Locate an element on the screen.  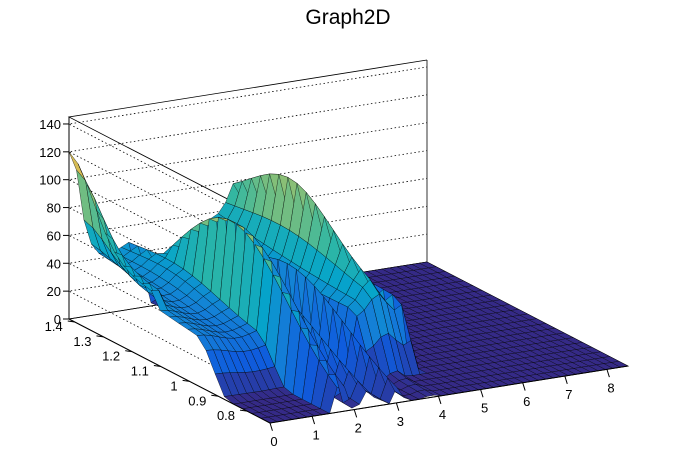
y-tick-label: 1 is located at coordinates (173, 385).